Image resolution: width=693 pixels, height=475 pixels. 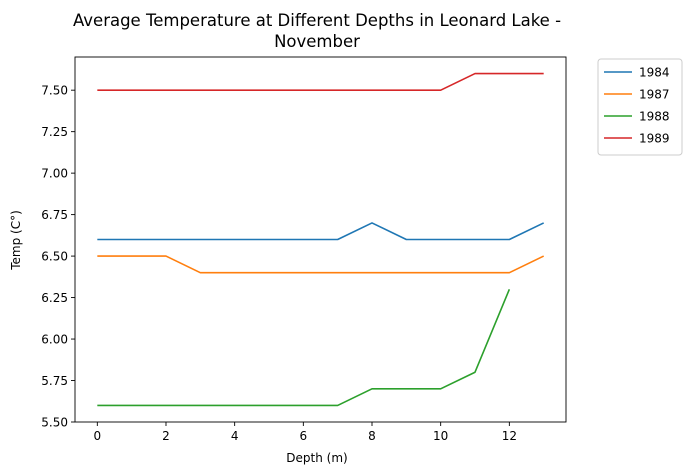 I want to click on legend-label-1989: 1989, so click(x=654, y=139).